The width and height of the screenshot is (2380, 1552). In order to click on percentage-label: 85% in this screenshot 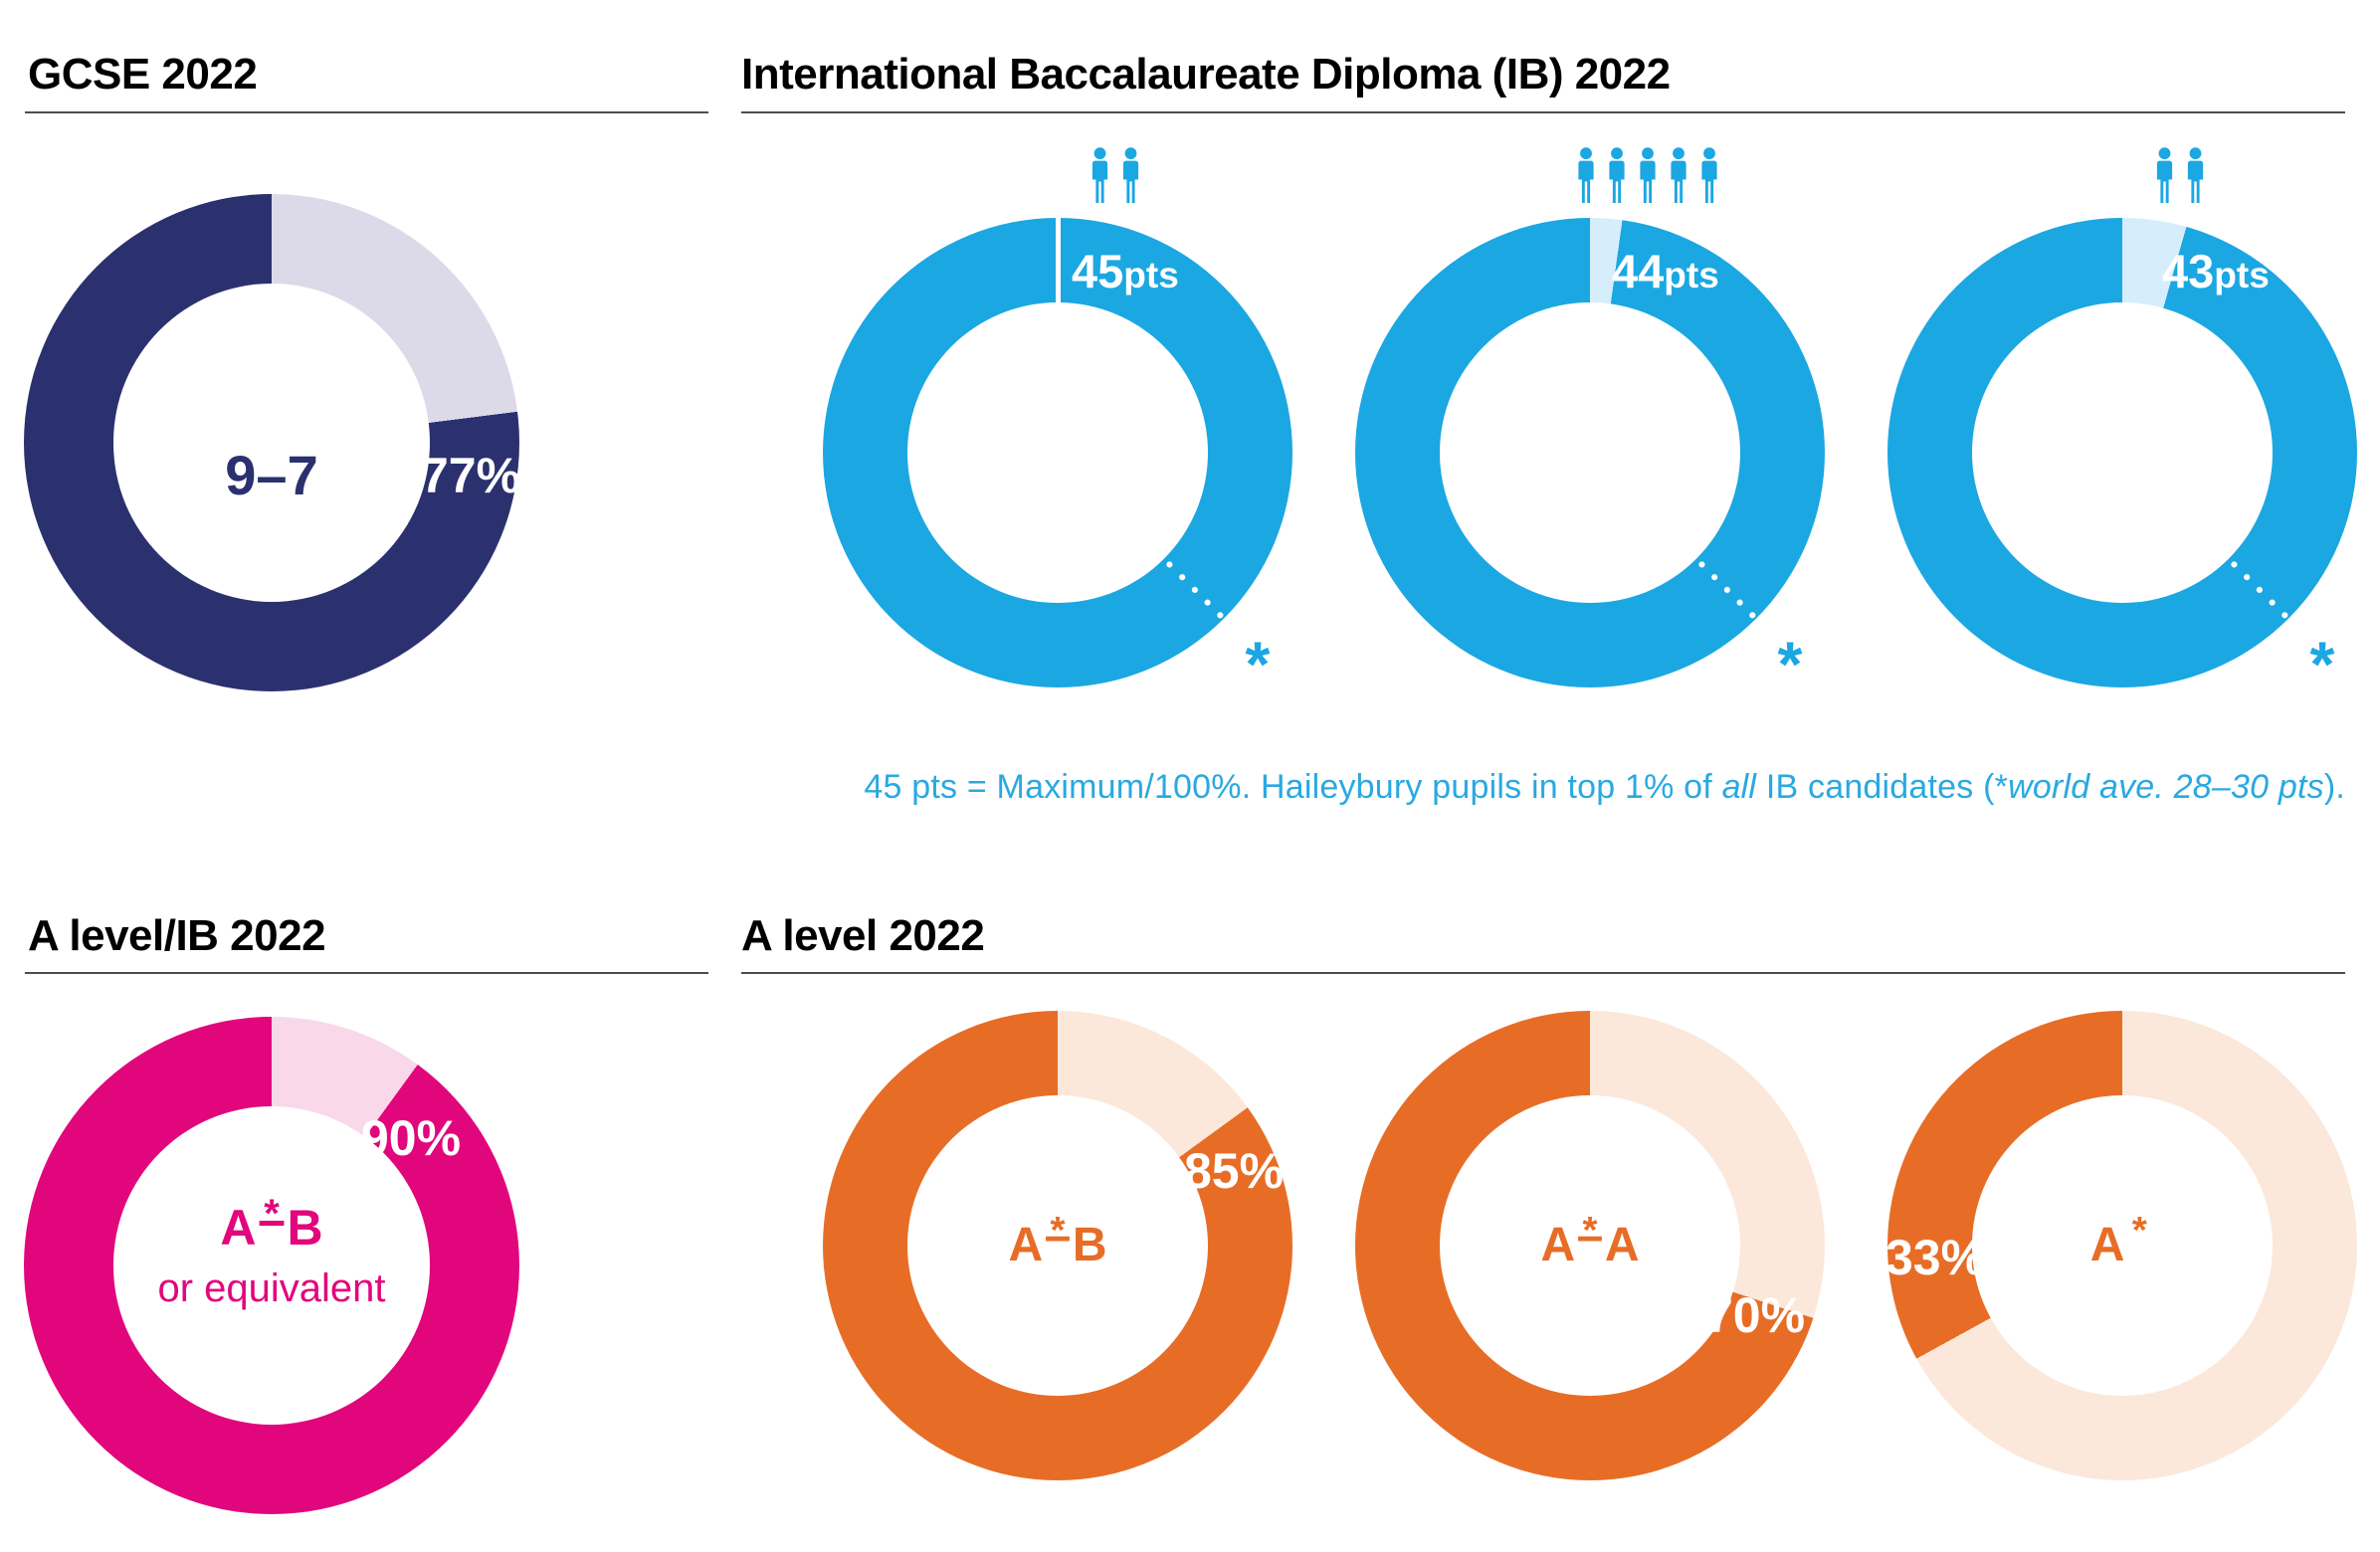, I will do `click(1234, 1171)`.